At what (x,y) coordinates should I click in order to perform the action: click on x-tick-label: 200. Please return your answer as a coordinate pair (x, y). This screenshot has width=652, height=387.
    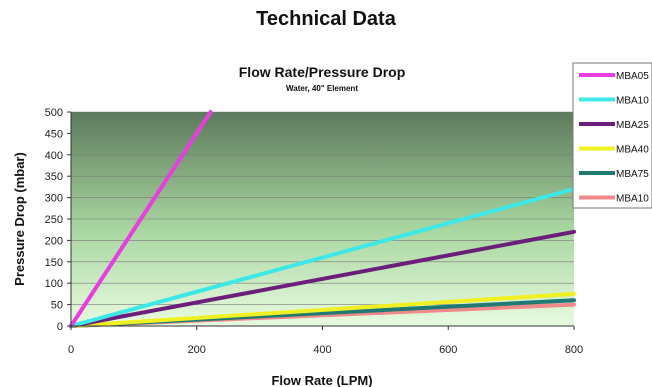
    Looking at the image, I should click on (197, 350).